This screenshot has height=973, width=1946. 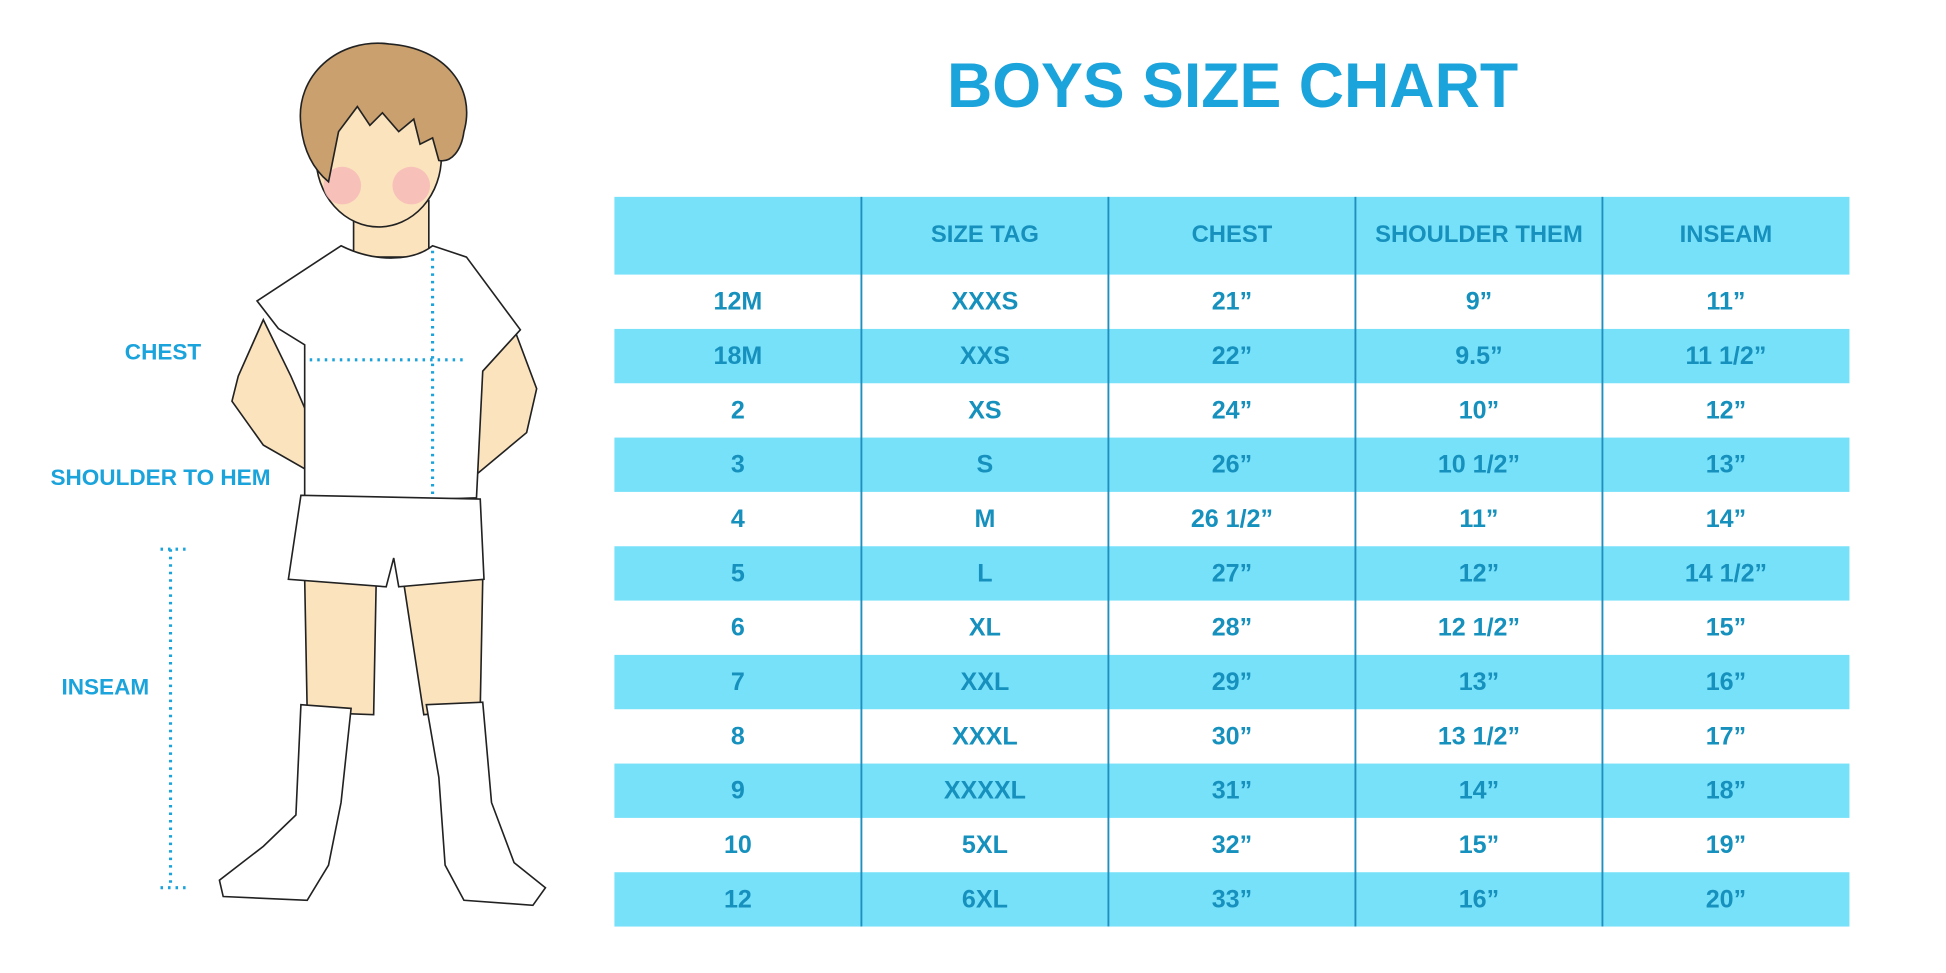 What do you see at coordinates (738, 302) in the screenshot?
I see `table-cell: 12M` at bounding box center [738, 302].